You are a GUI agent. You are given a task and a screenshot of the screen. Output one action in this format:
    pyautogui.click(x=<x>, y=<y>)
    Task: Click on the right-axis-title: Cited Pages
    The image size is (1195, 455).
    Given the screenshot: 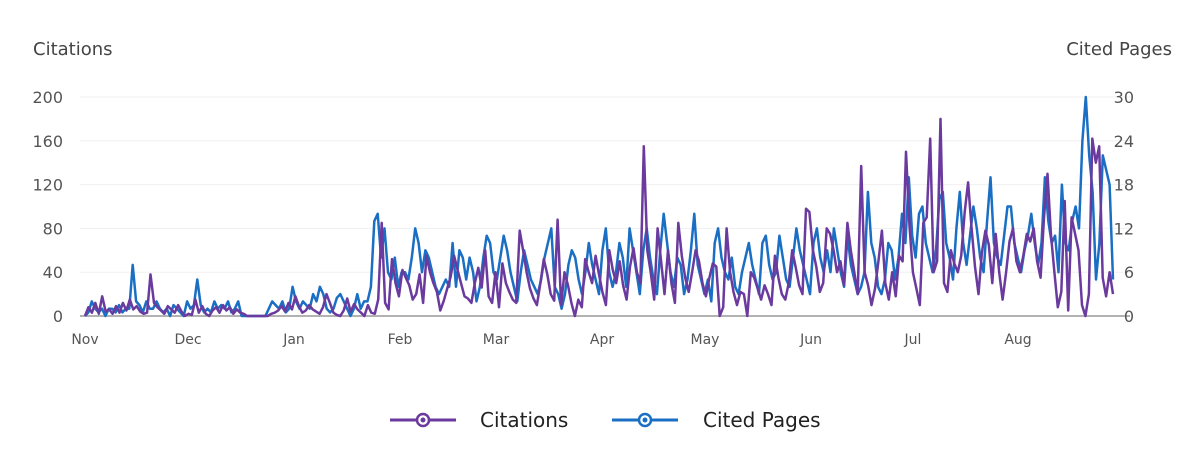 What is the action you would take?
    pyautogui.click(x=1119, y=49)
    